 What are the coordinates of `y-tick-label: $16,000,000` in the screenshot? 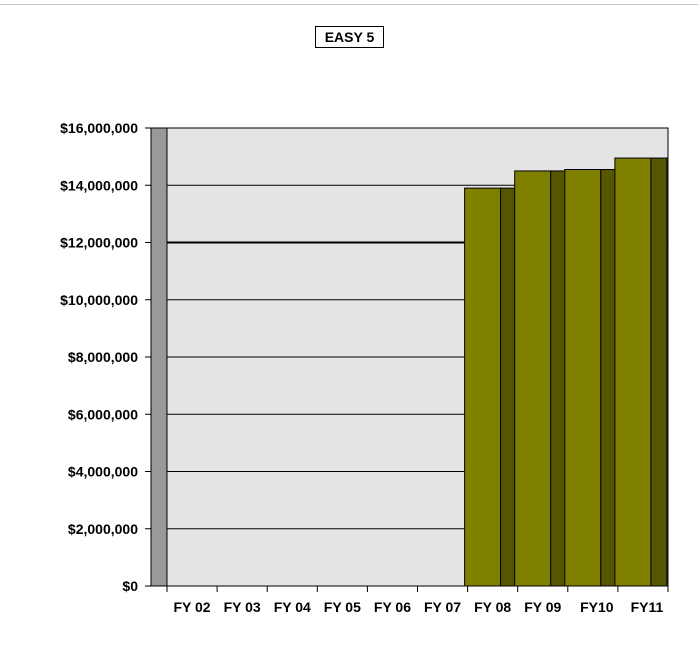 It's located at (99, 128).